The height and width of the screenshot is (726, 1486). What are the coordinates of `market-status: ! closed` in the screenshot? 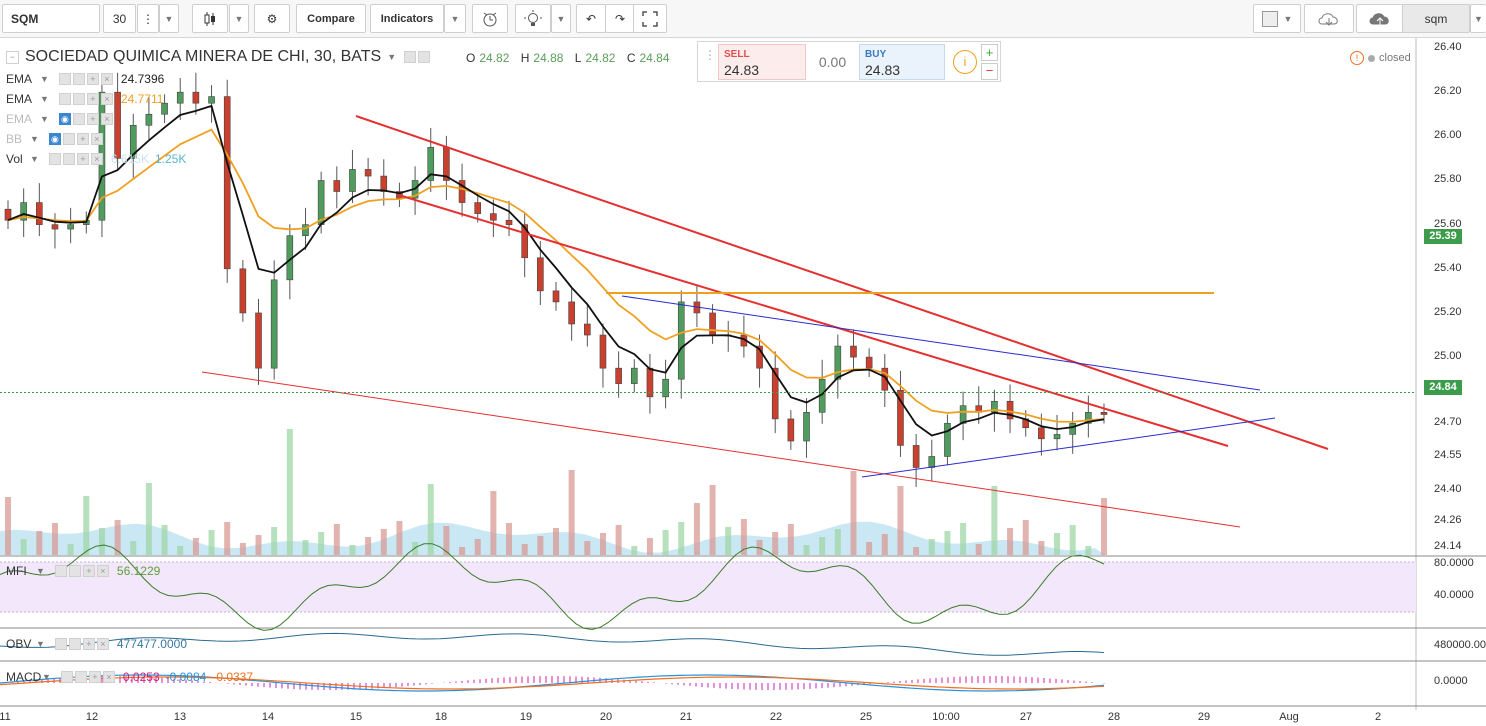 It's located at (1380, 58).